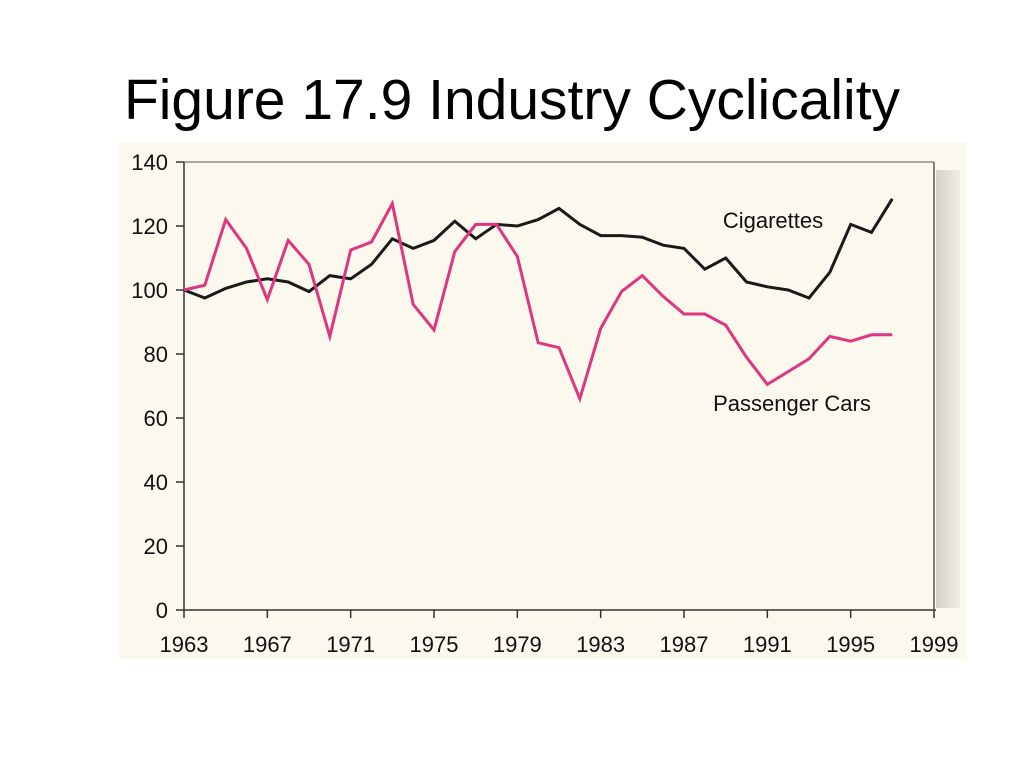 The width and height of the screenshot is (1024, 768). I want to click on plot-area-shadow, so click(948, 389).